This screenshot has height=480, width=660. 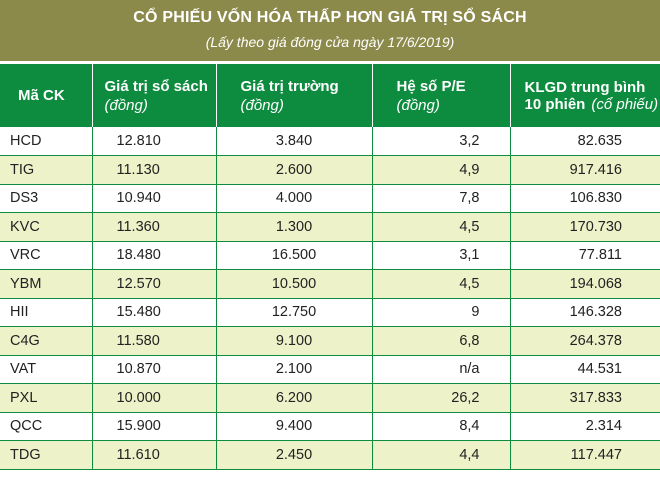 I want to click on cell-market-value: 4.000, so click(x=294, y=198).